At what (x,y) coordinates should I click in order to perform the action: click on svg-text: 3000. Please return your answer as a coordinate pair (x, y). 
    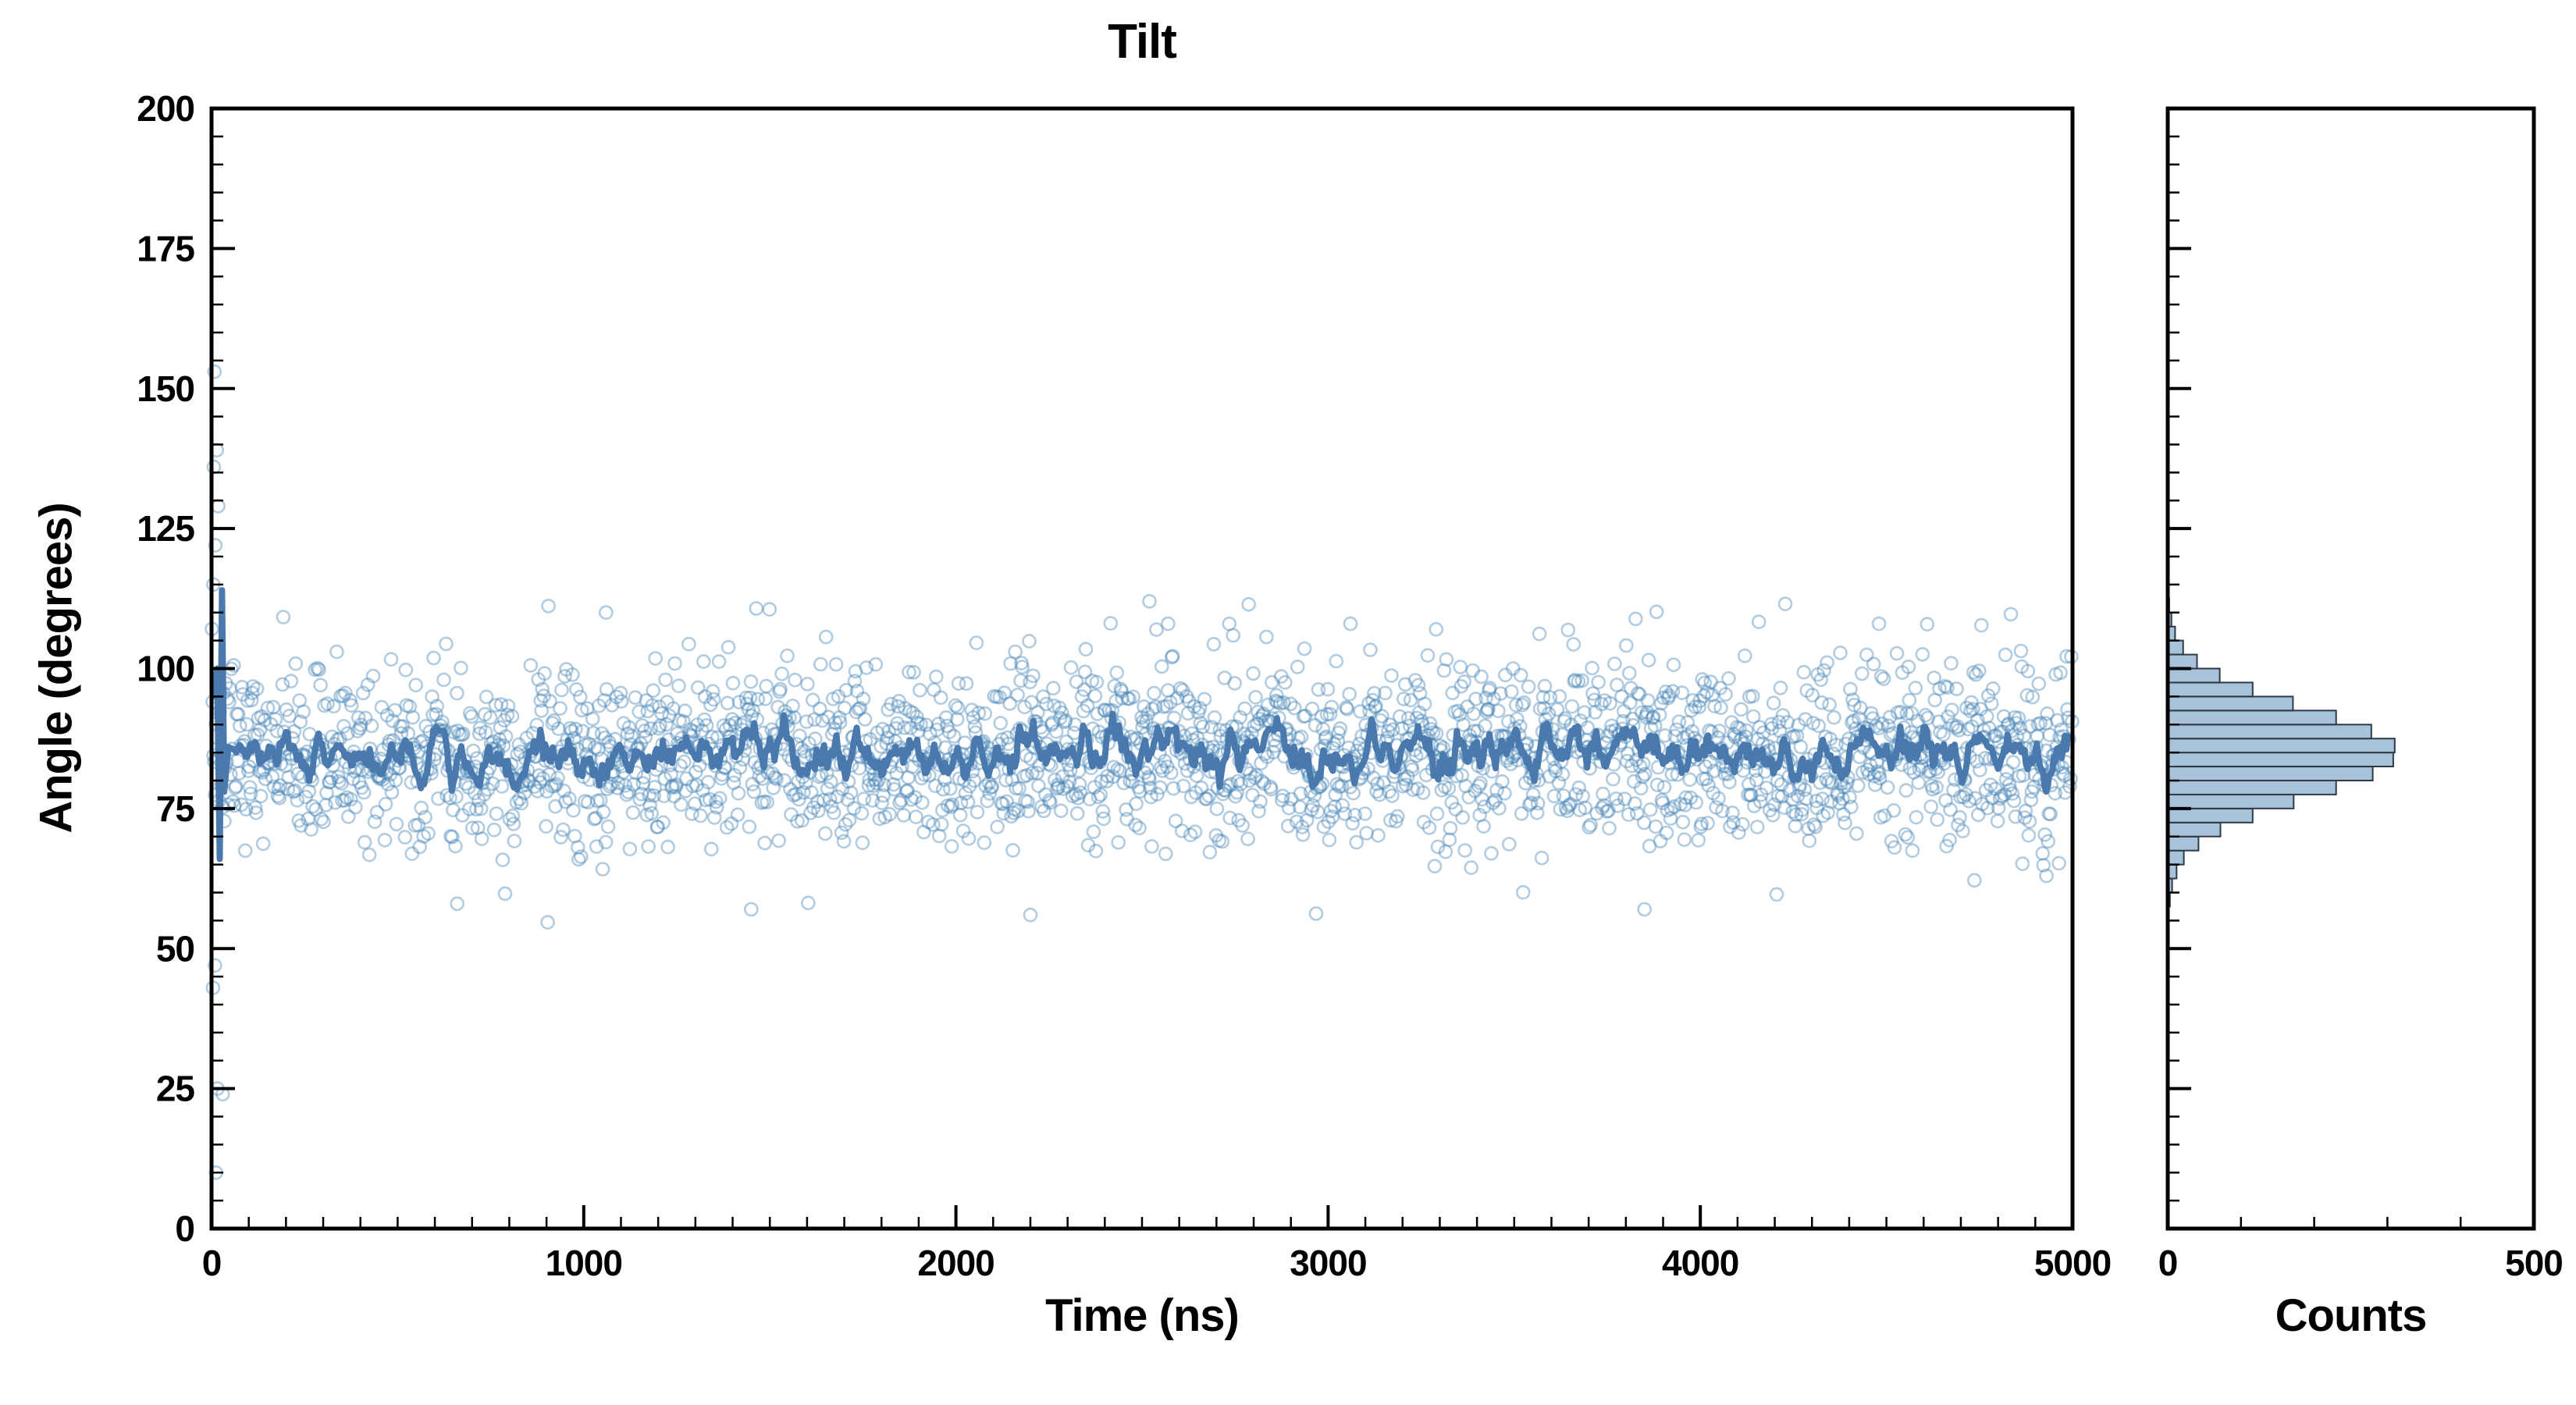
    Looking at the image, I should click on (1328, 1263).